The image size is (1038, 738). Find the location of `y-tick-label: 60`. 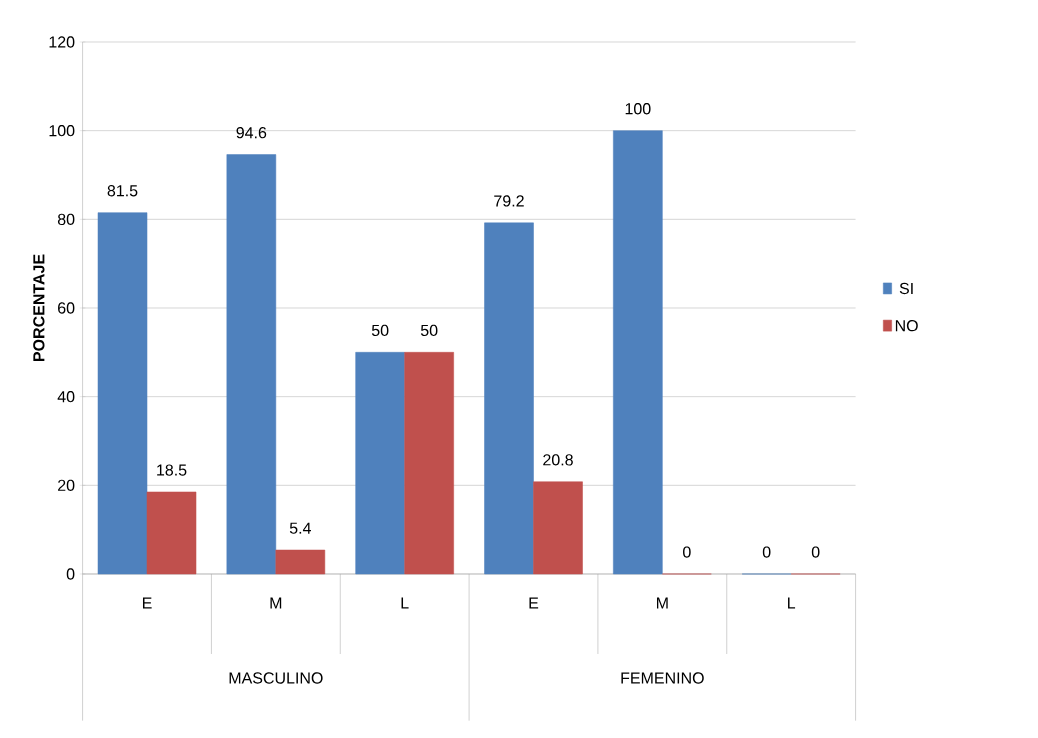

y-tick-label: 60 is located at coordinates (66, 308).